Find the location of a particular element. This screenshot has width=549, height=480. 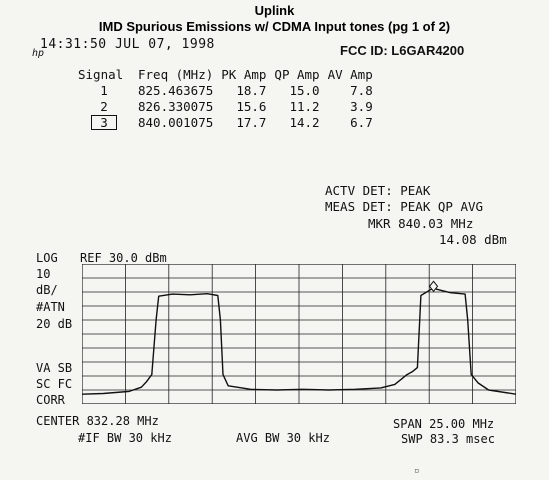

ref-level-label: REF 30.0 dBm is located at coordinates (123, 258).